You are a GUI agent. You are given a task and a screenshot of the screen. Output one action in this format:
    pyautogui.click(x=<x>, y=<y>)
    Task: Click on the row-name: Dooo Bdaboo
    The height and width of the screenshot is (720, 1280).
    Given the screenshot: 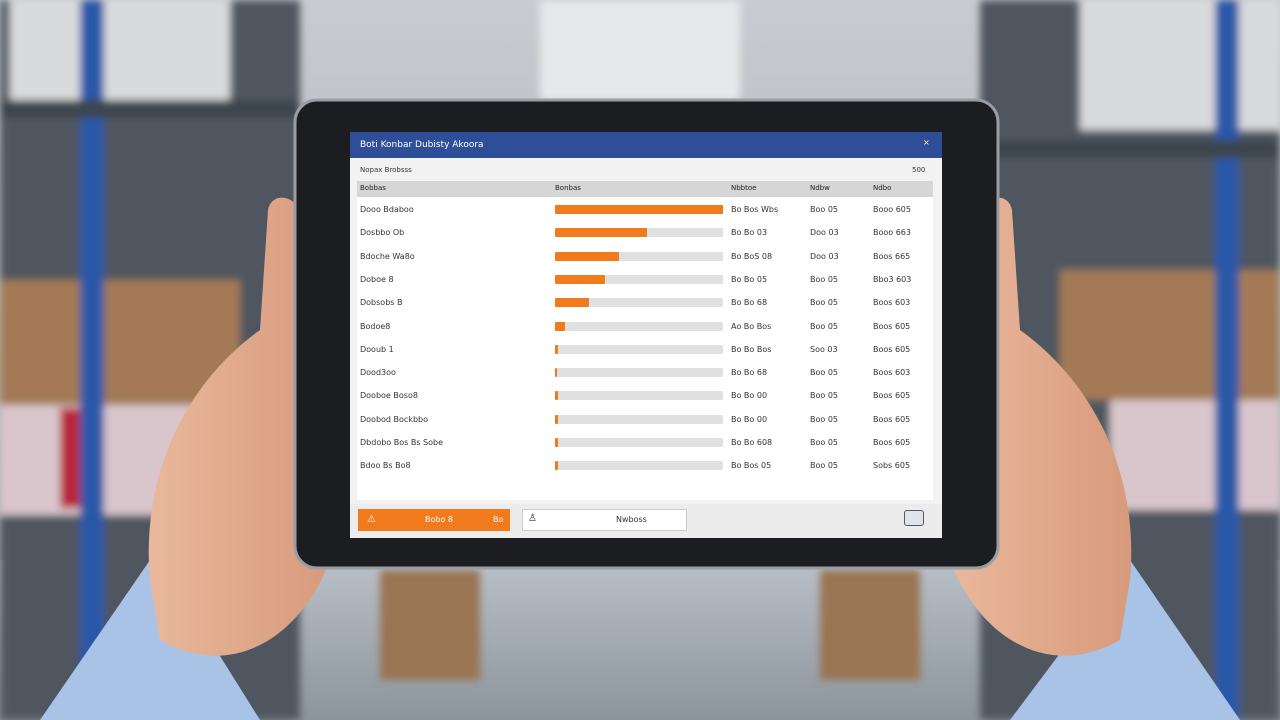 What is the action you would take?
    pyautogui.click(x=387, y=209)
    